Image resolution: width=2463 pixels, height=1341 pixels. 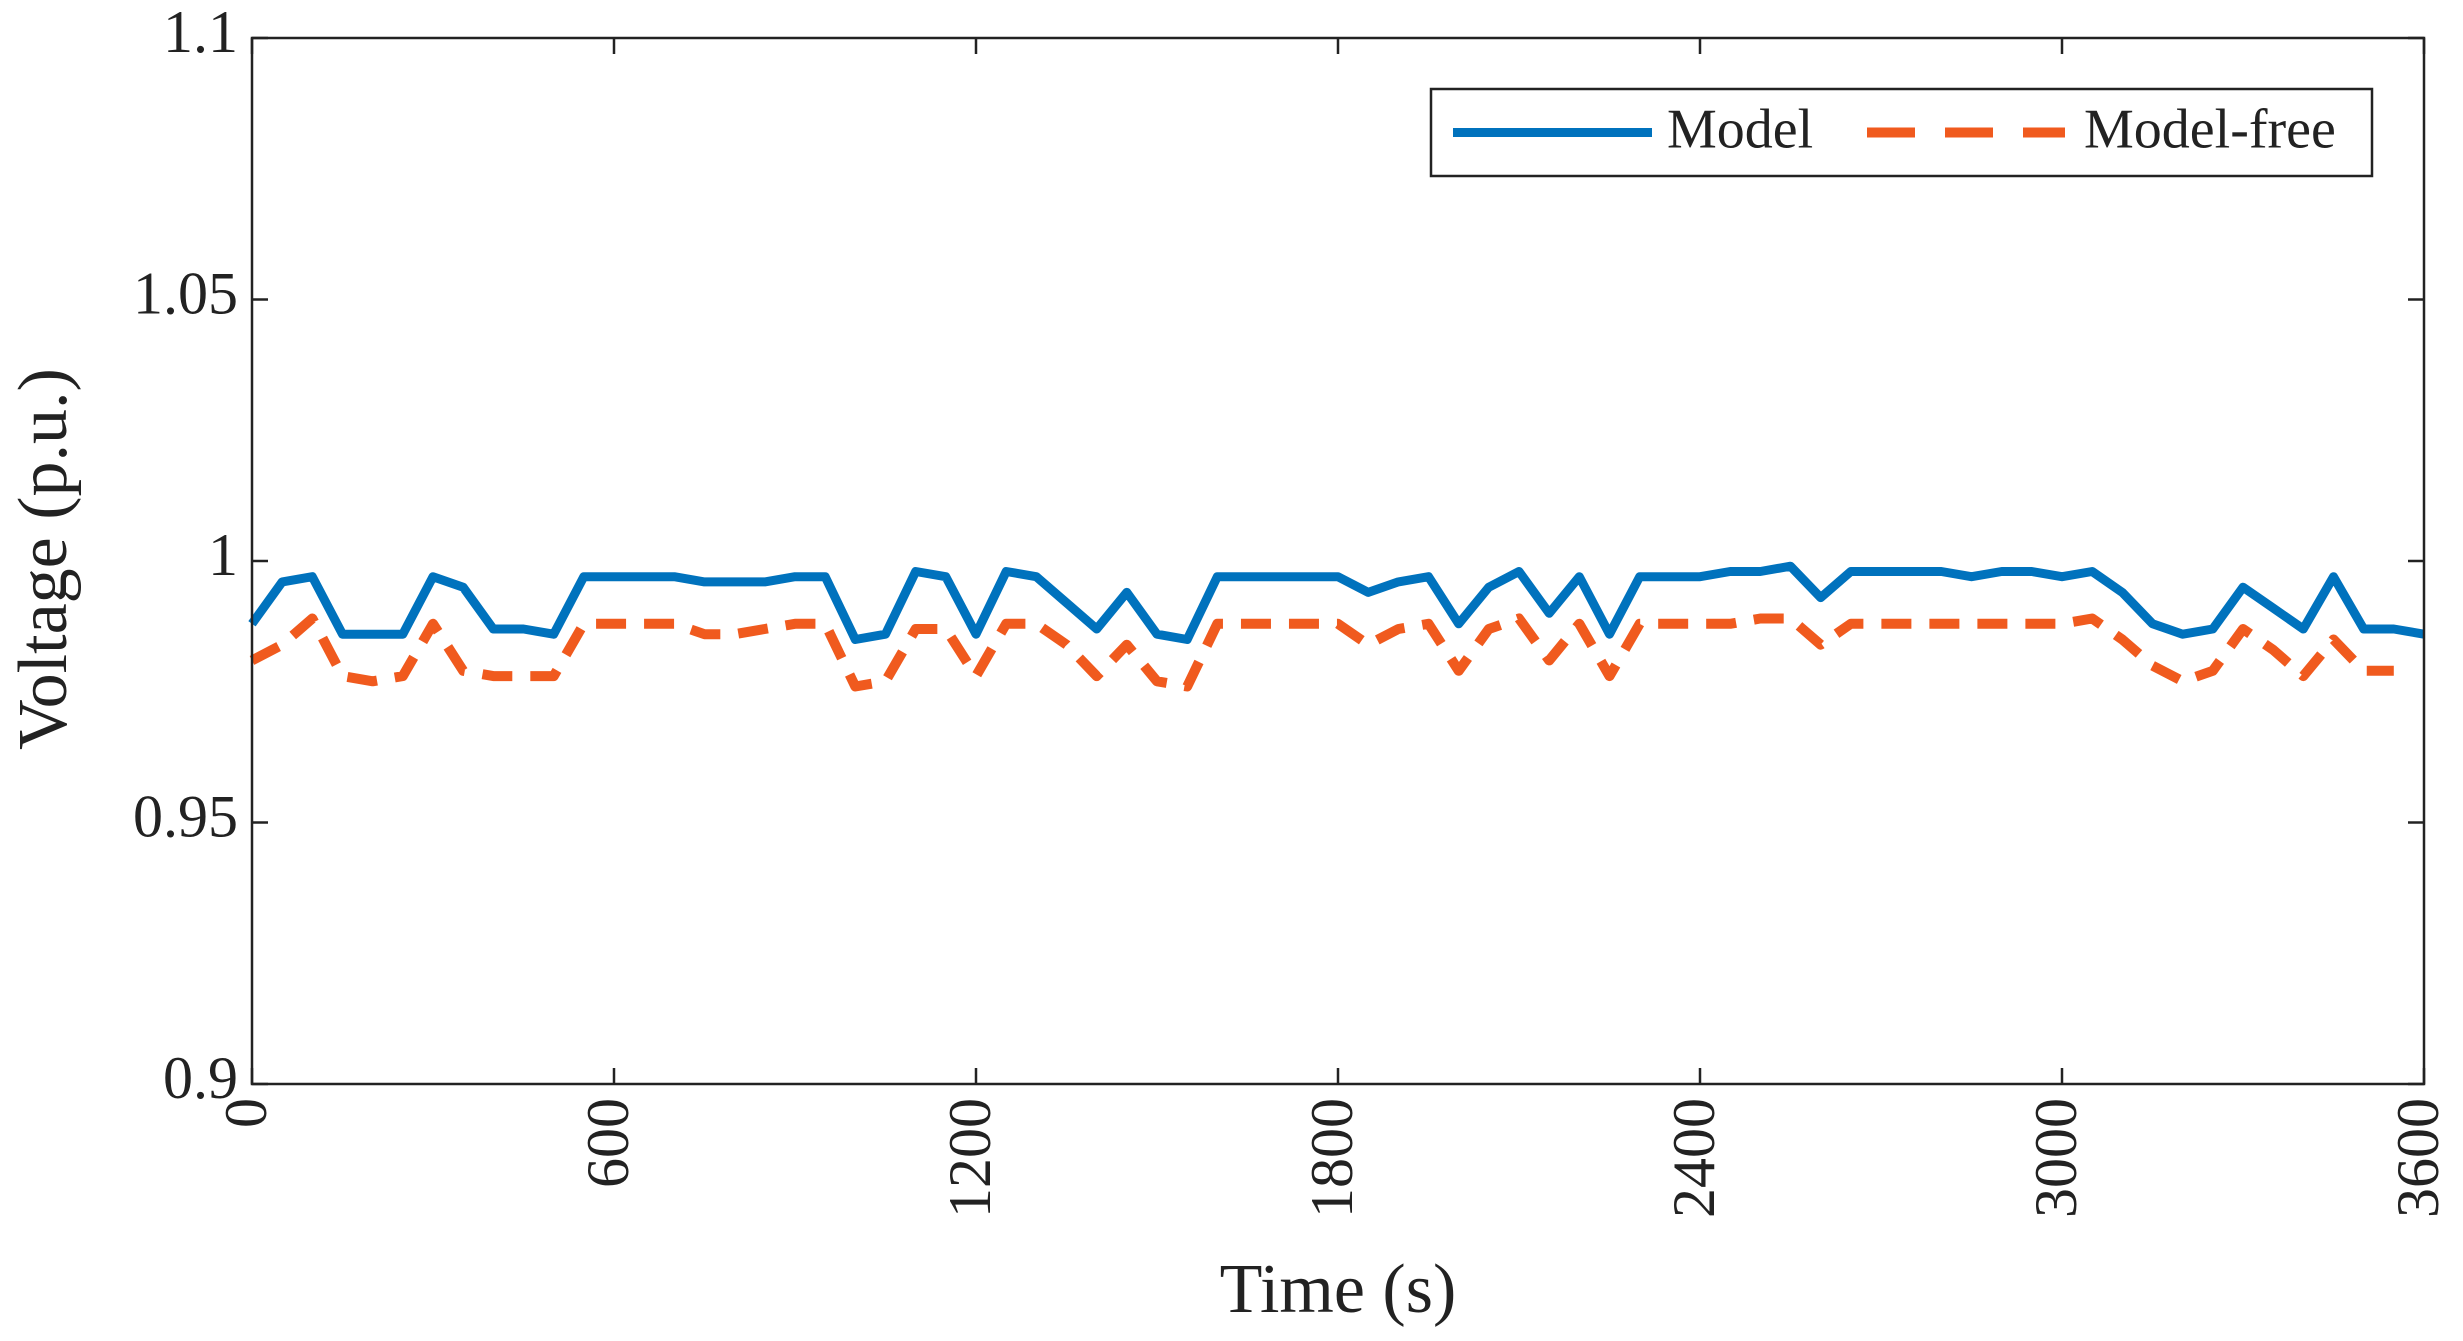 I want to click on x-tick-label: 3600, so click(x=2418, y=1158).